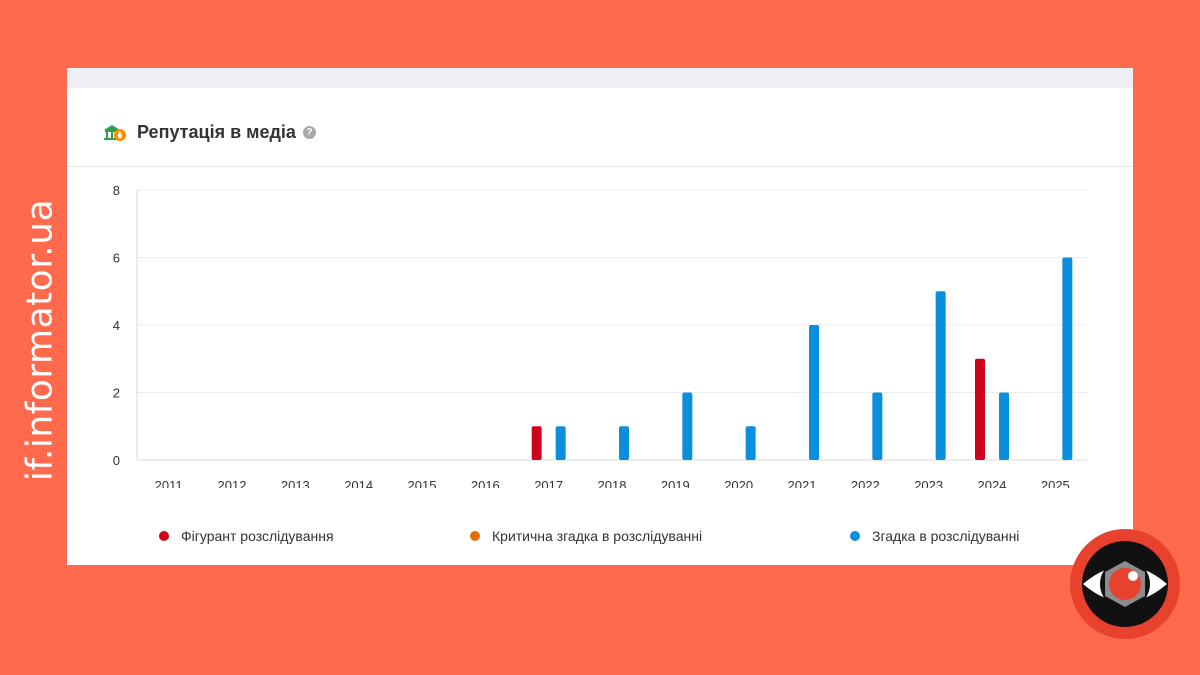  What do you see at coordinates (169, 483) in the screenshot?
I see `x-tick-label: 2011` at bounding box center [169, 483].